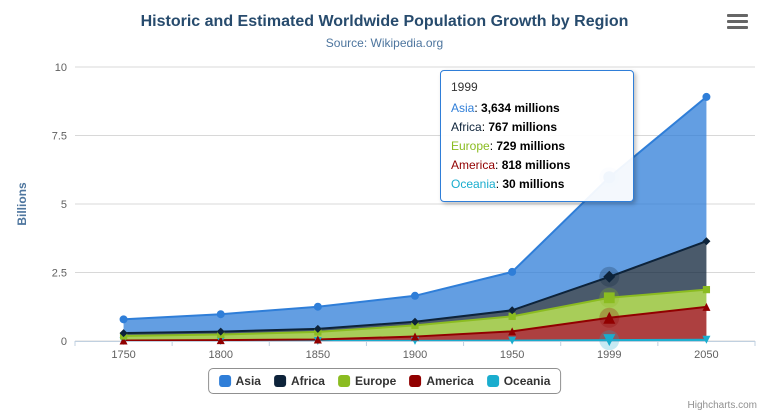 The width and height of the screenshot is (769, 416). What do you see at coordinates (508, 146) in the screenshot?
I see `tooltip-row-europe: Europe: 729 millions` at bounding box center [508, 146].